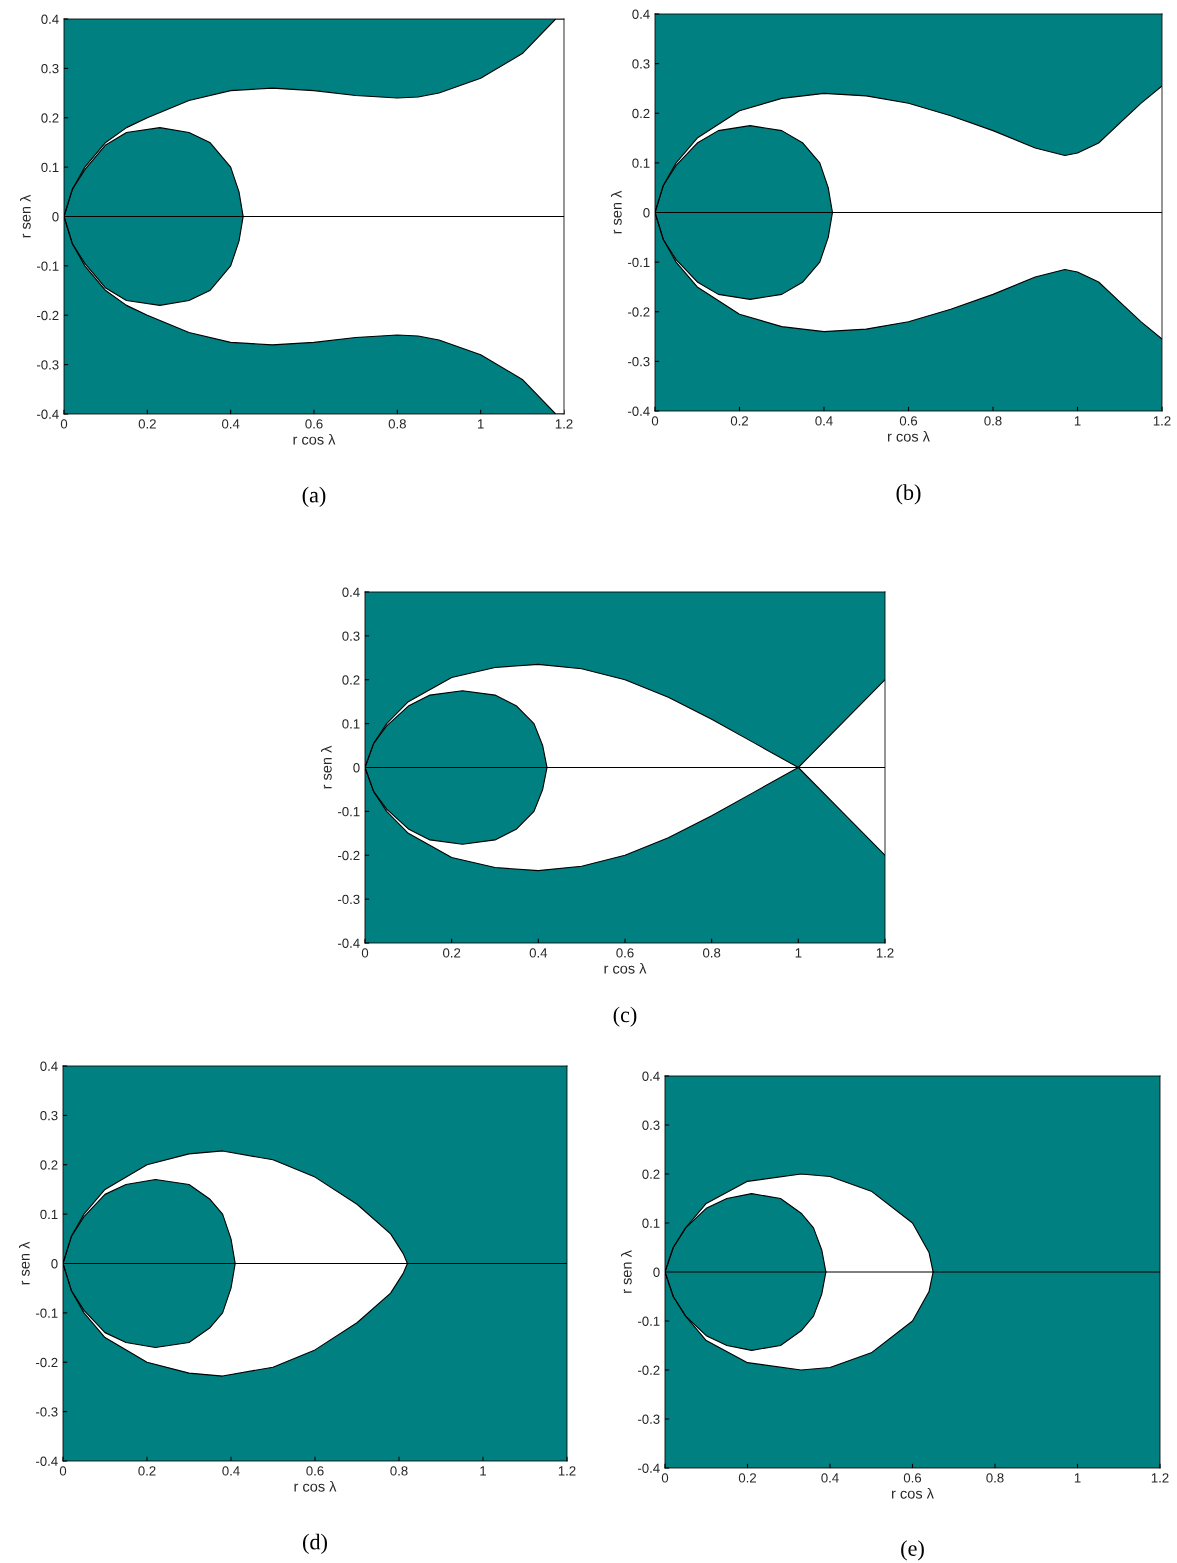 Image resolution: width=1177 pixels, height=1563 pixels. What do you see at coordinates (912, 1550) in the screenshot?
I see `text: (e)` at bounding box center [912, 1550].